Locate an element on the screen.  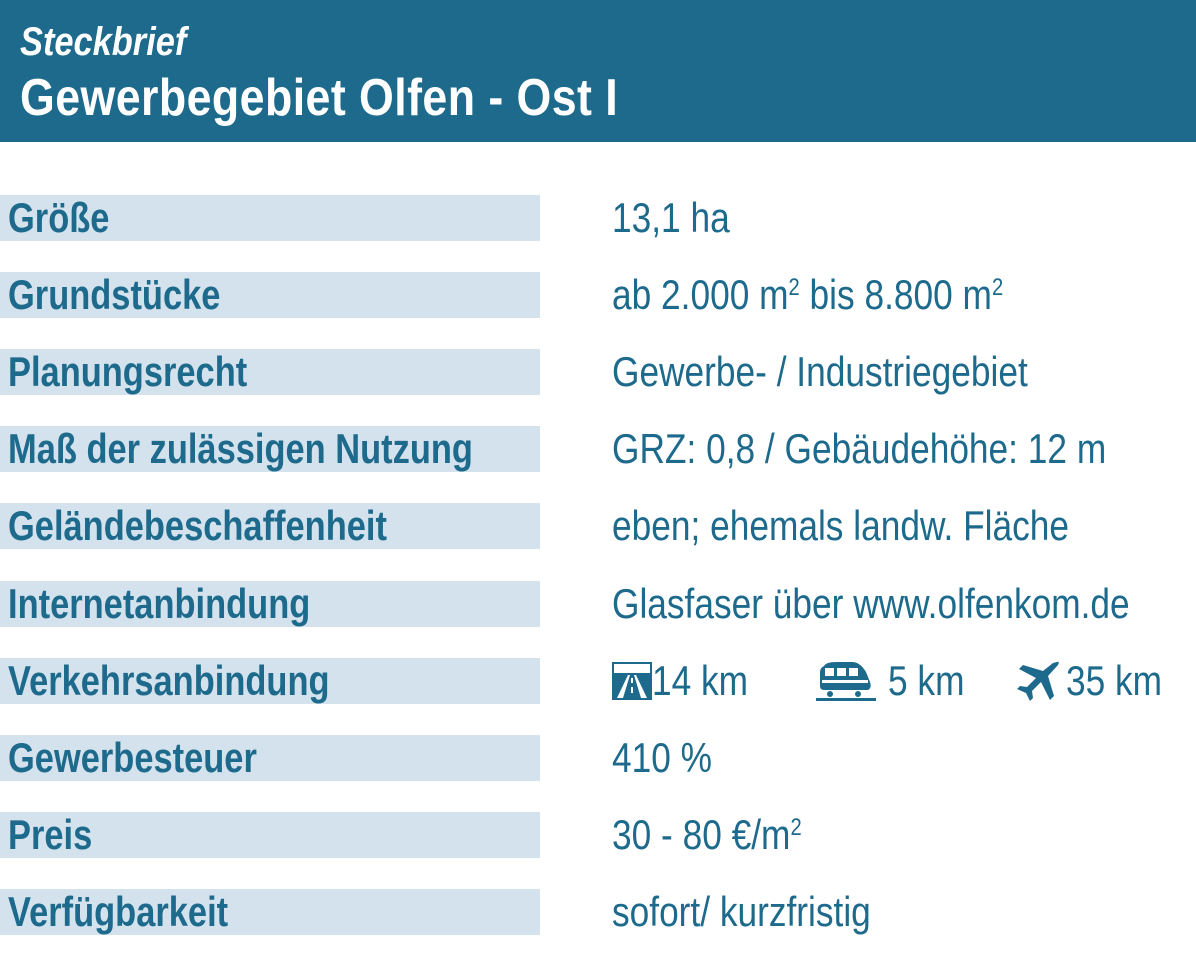
transport-list: 14 km 5 km 35 km is located at coordinates (904, 681).